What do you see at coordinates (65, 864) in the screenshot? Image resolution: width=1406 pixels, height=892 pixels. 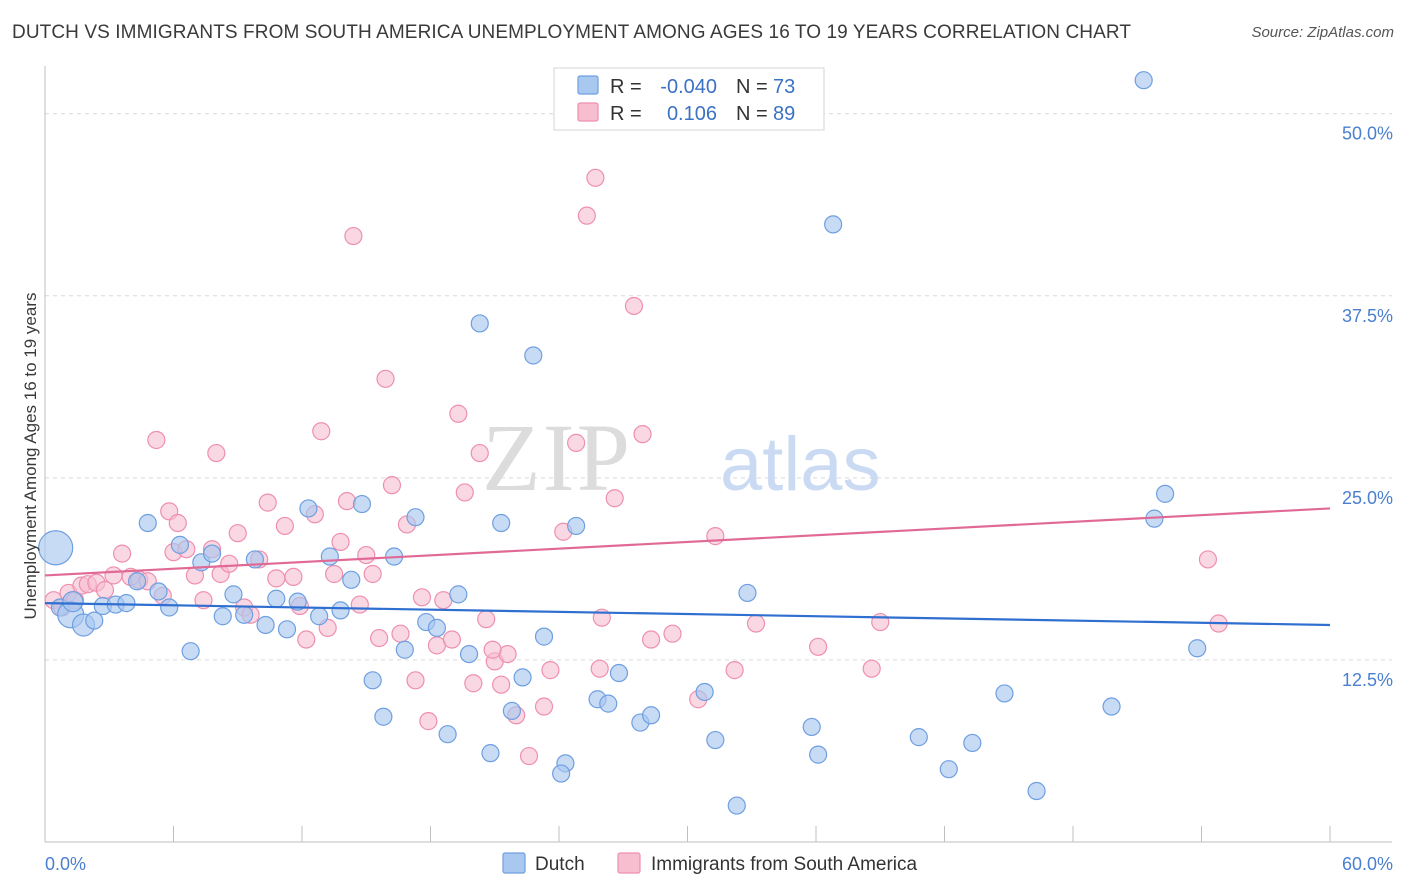 I see `x-tick-label: 0.0%` at bounding box center [65, 864].